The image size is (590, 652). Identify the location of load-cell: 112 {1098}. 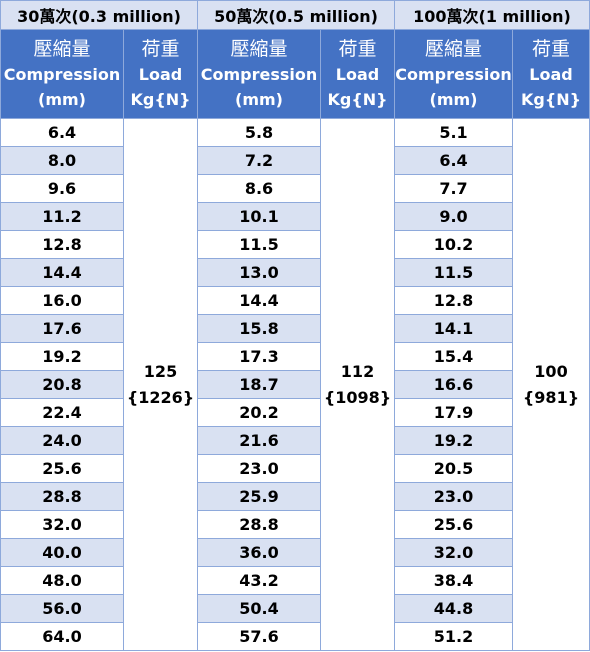
(357, 384).